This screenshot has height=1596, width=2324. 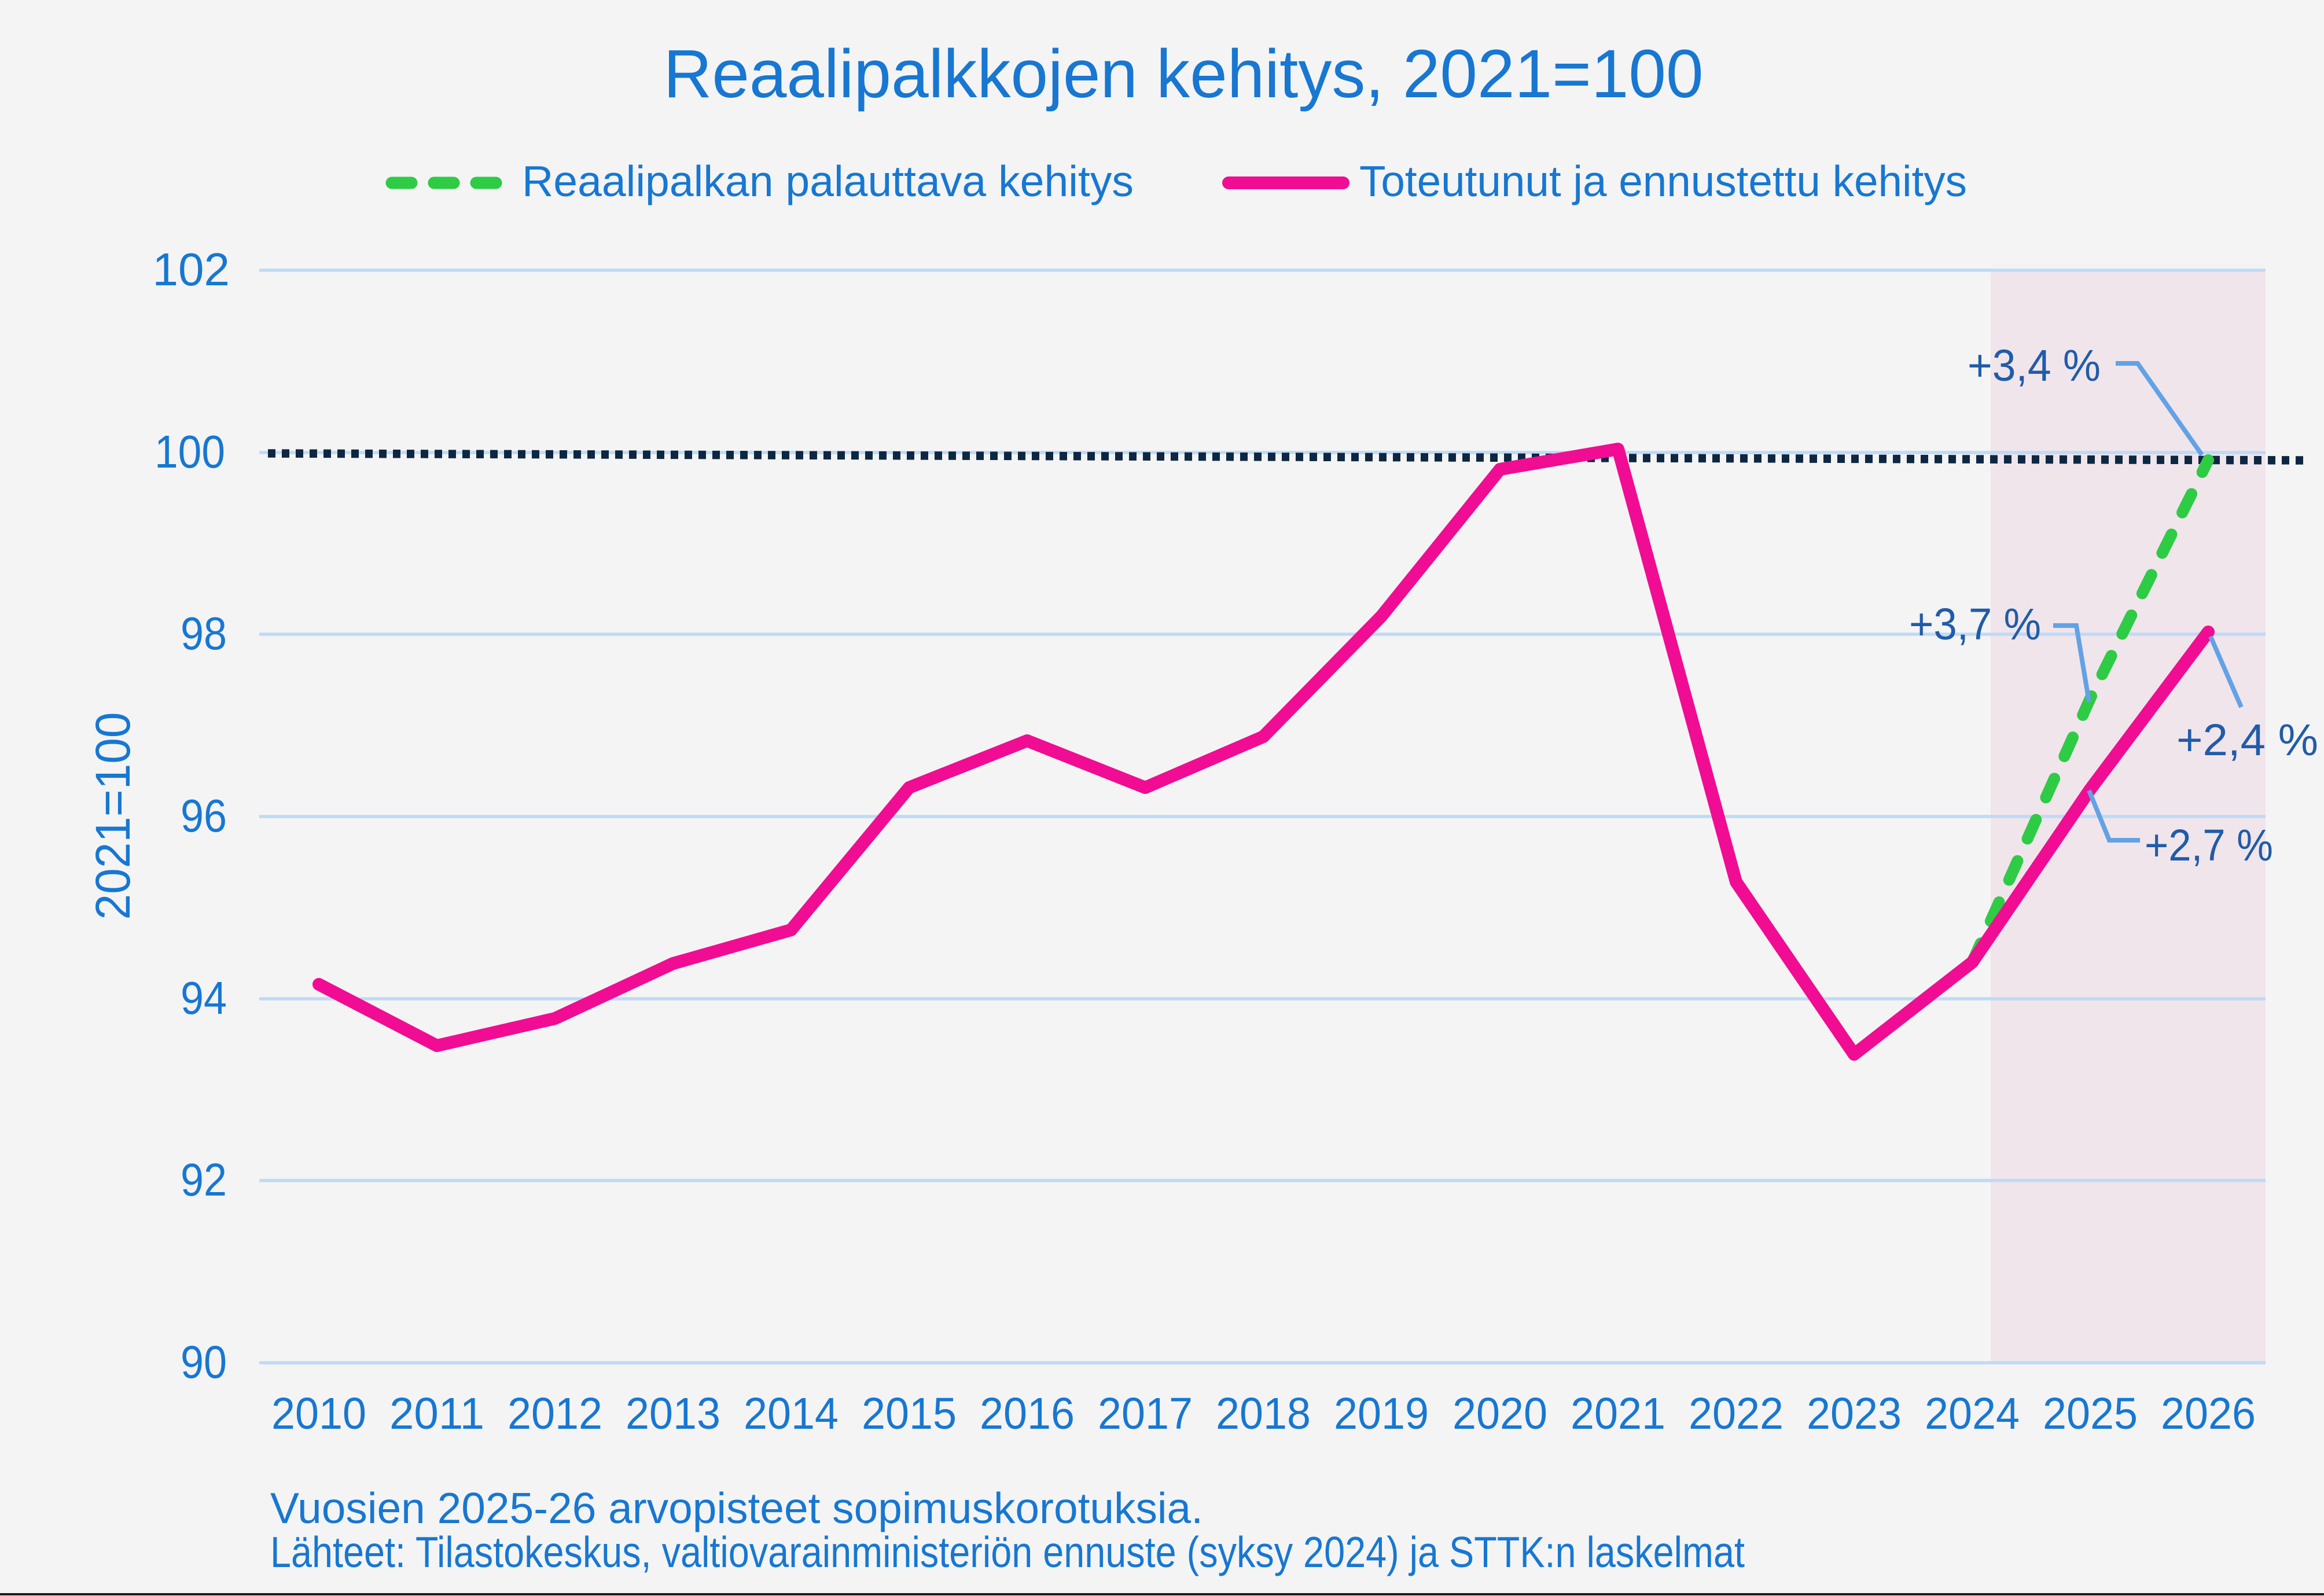 What do you see at coordinates (1184, 74) in the screenshot?
I see `svg-text:Reaalipalkkojen kehitys, 2021=: Reaalipalkkojen kehitys, 2021=100` at bounding box center [1184, 74].